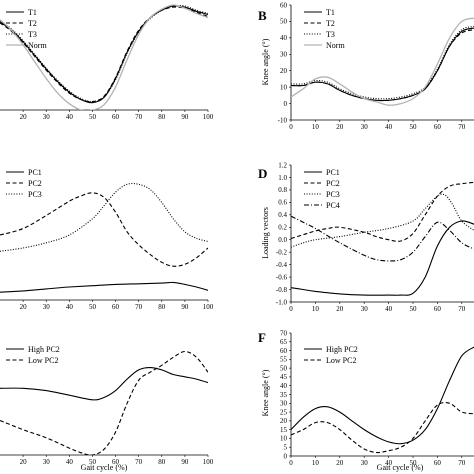 This screenshot has width=474, height=474. What do you see at coordinates (284, 395) in the screenshot?
I see `y-tick-label: 35` at bounding box center [284, 395].